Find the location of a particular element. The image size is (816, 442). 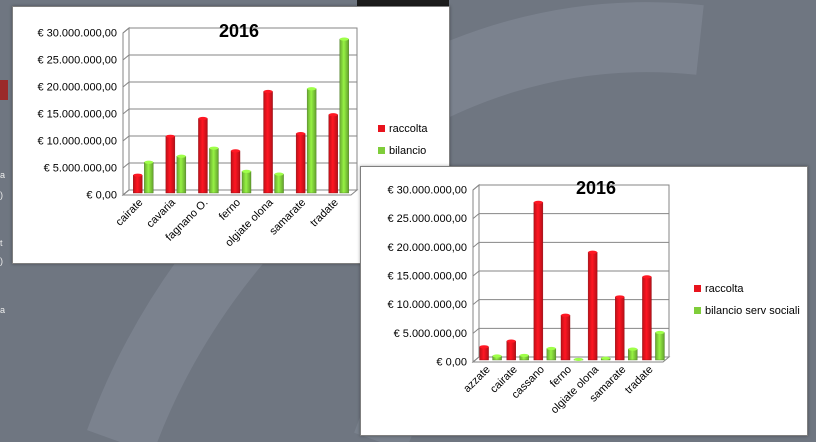

plot-floor is located at coordinates (571, 359).